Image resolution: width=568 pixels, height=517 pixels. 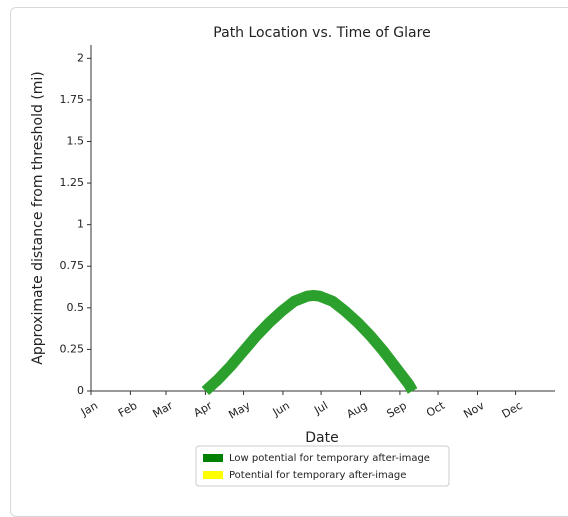 What do you see at coordinates (72, 265) in the screenshot?
I see `y-tick-label: 0.75` at bounding box center [72, 265].